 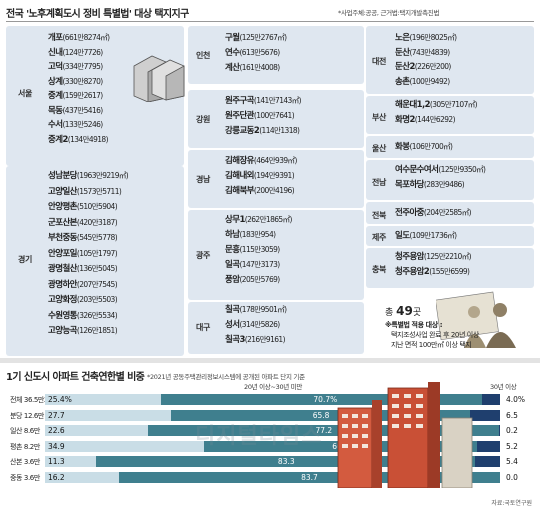 What do you see at coordinates (425, 120) in the screenshot?
I see `district-item: 화명2(144만6292)` at bounding box center [425, 120].